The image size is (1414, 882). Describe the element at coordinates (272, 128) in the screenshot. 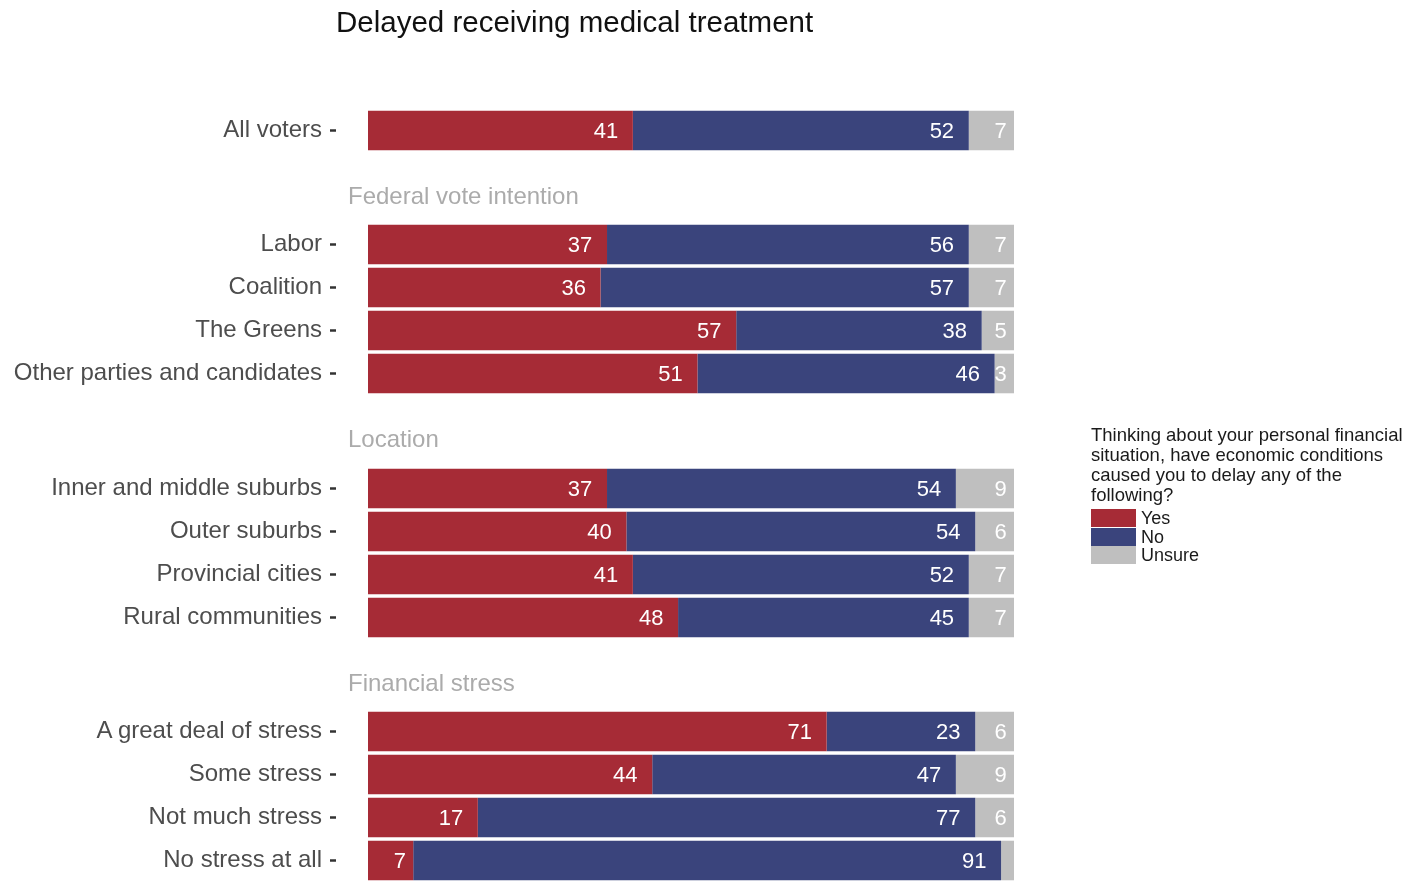

I see `y-tick-label: All voters` at that location.